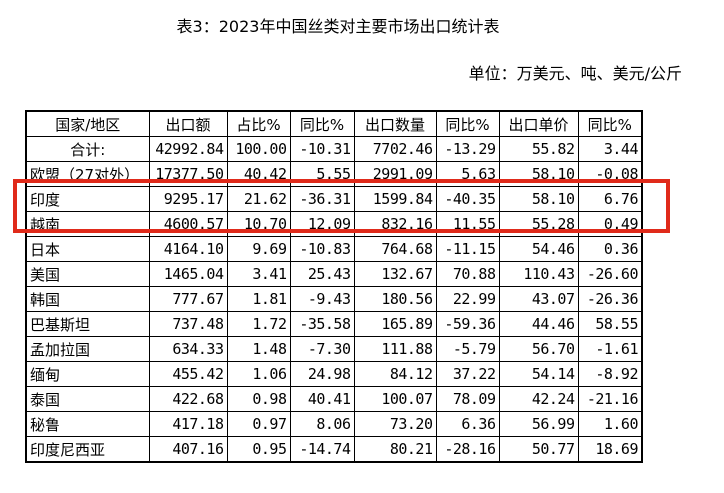 This screenshot has height=493, width=724. Describe the element at coordinates (538, 424) in the screenshot. I see `cell-value: 56.99` at that location.